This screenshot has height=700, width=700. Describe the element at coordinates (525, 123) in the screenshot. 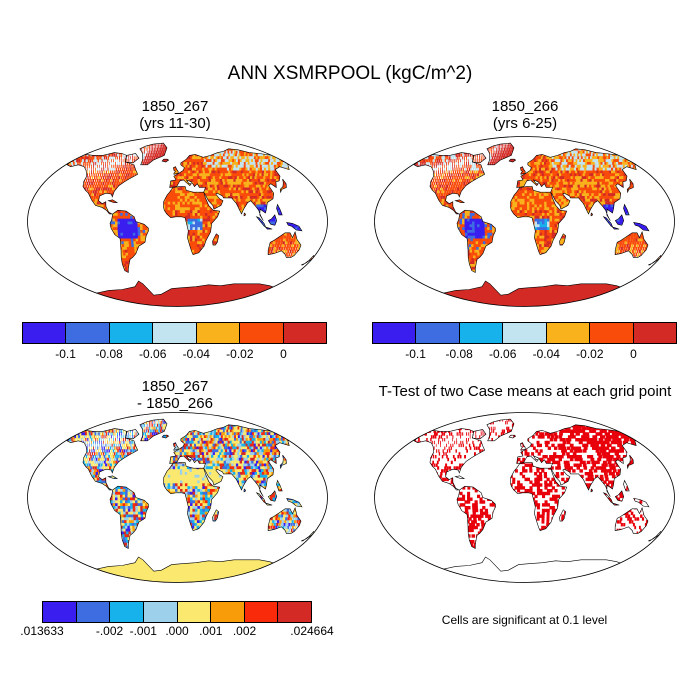

I see `panel-2-title-line2: (yrs 6-25)` at that location.